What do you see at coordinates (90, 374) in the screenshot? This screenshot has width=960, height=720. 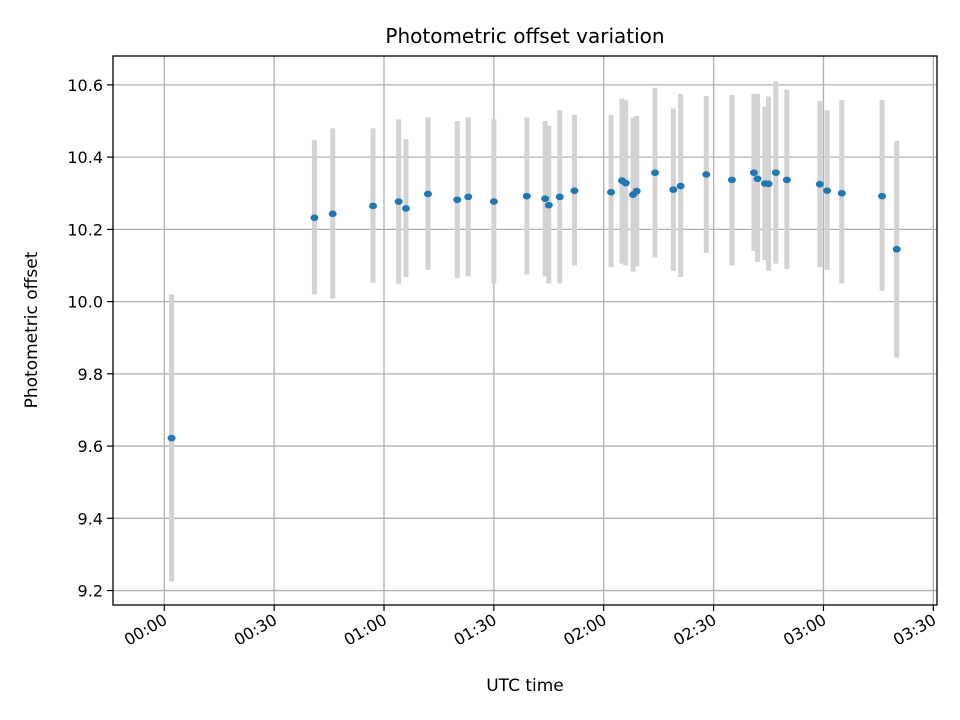 I see `y-tick-label: 9.8` at bounding box center [90, 374].